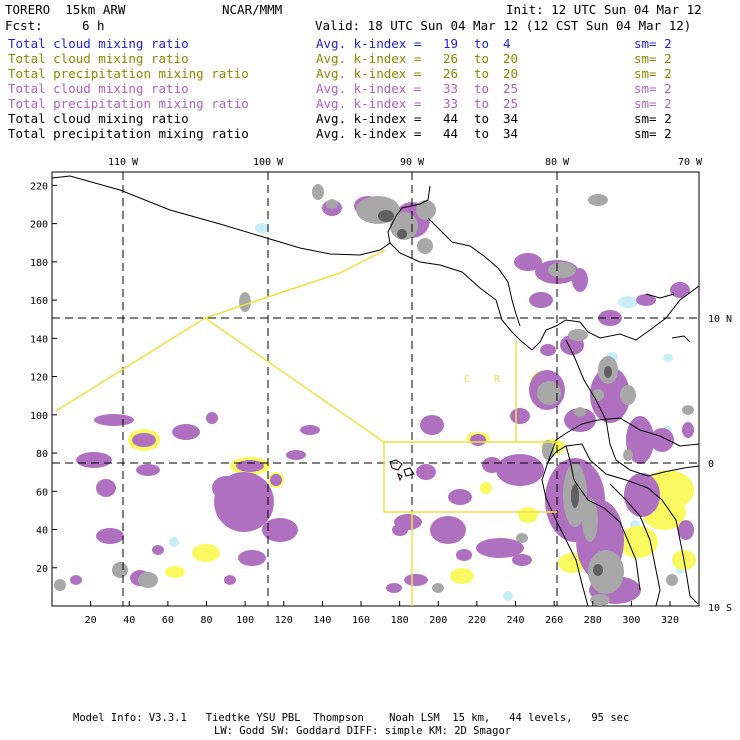 Image resolution: width=740 pixels, height=740 pixels. What do you see at coordinates (438, 620) in the screenshot?
I see `x-tick-label: 200` at bounding box center [438, 620].